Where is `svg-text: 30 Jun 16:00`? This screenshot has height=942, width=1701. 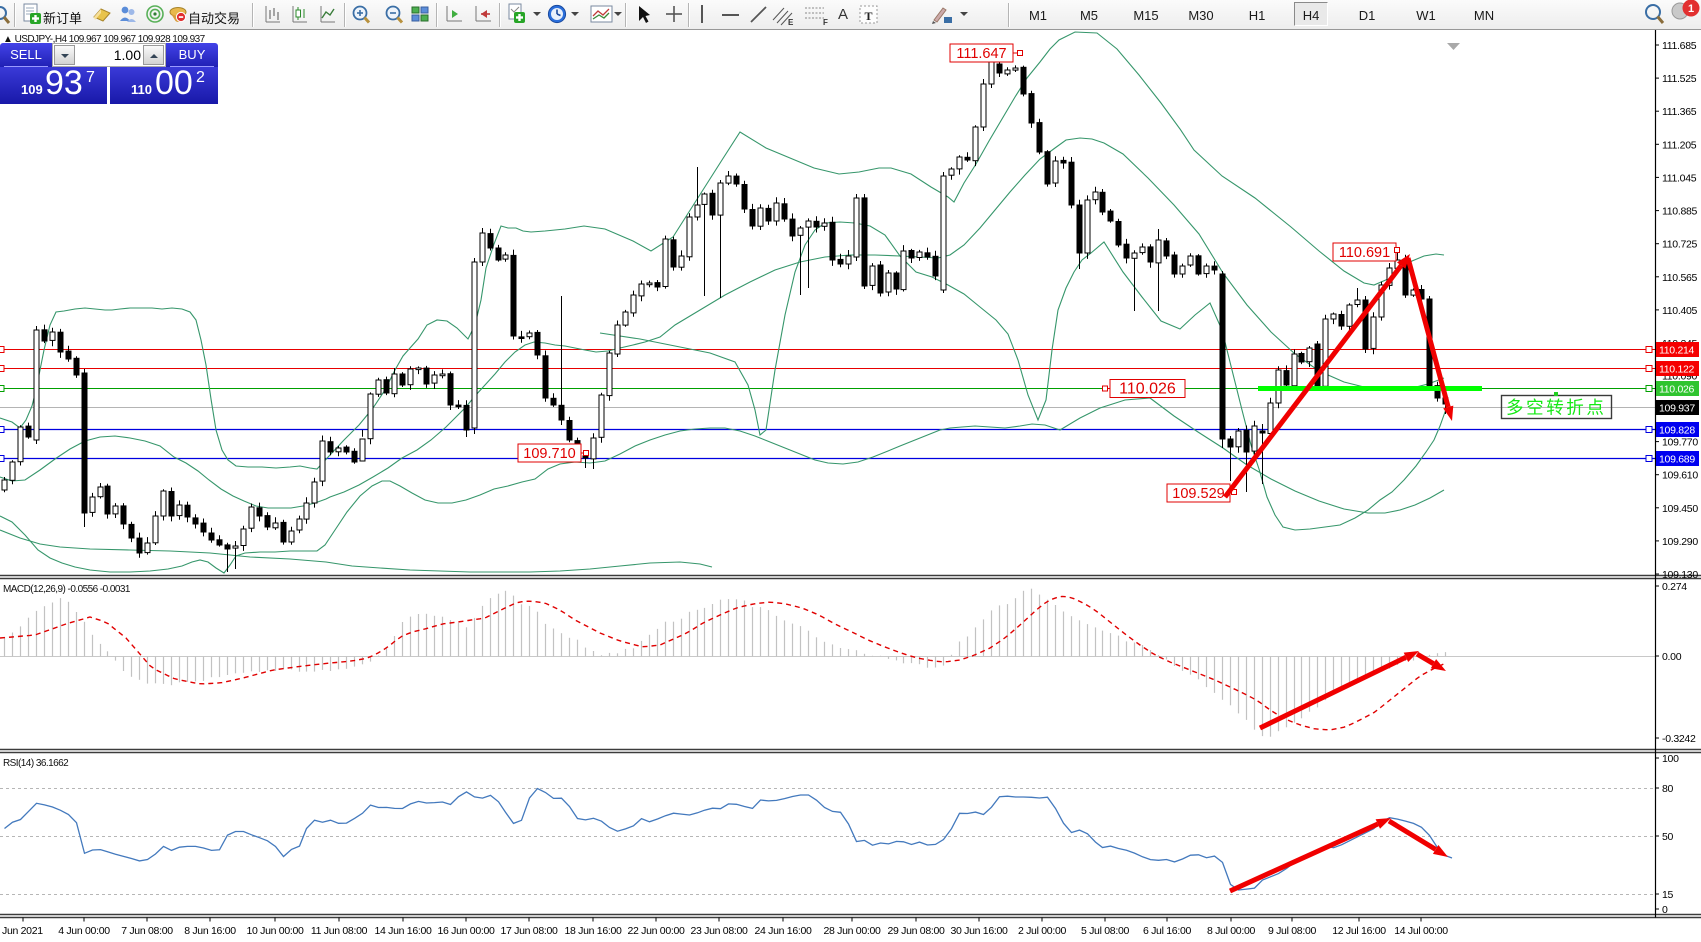
svg-text: 30 Jun 16:00 is located at coordinates (979, 931).